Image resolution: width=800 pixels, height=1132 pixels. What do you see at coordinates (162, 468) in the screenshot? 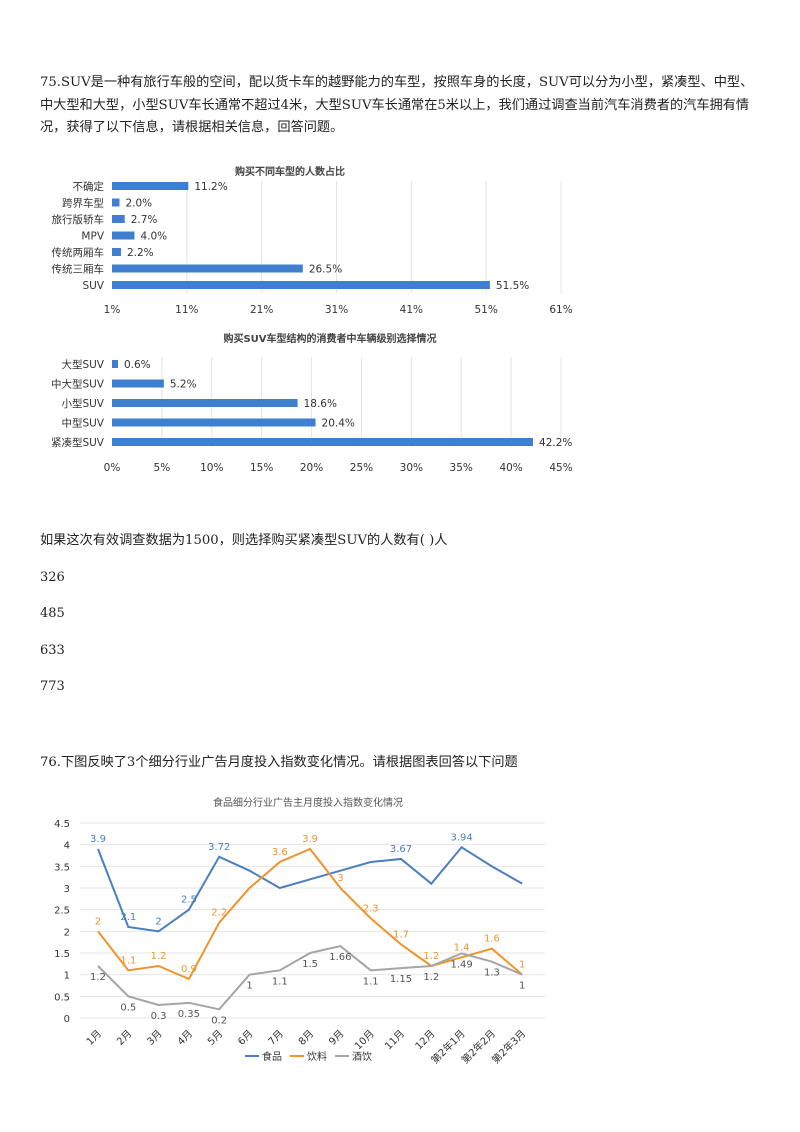
I see `axis-tick-label: 5%` at bounding box center [162, 468].